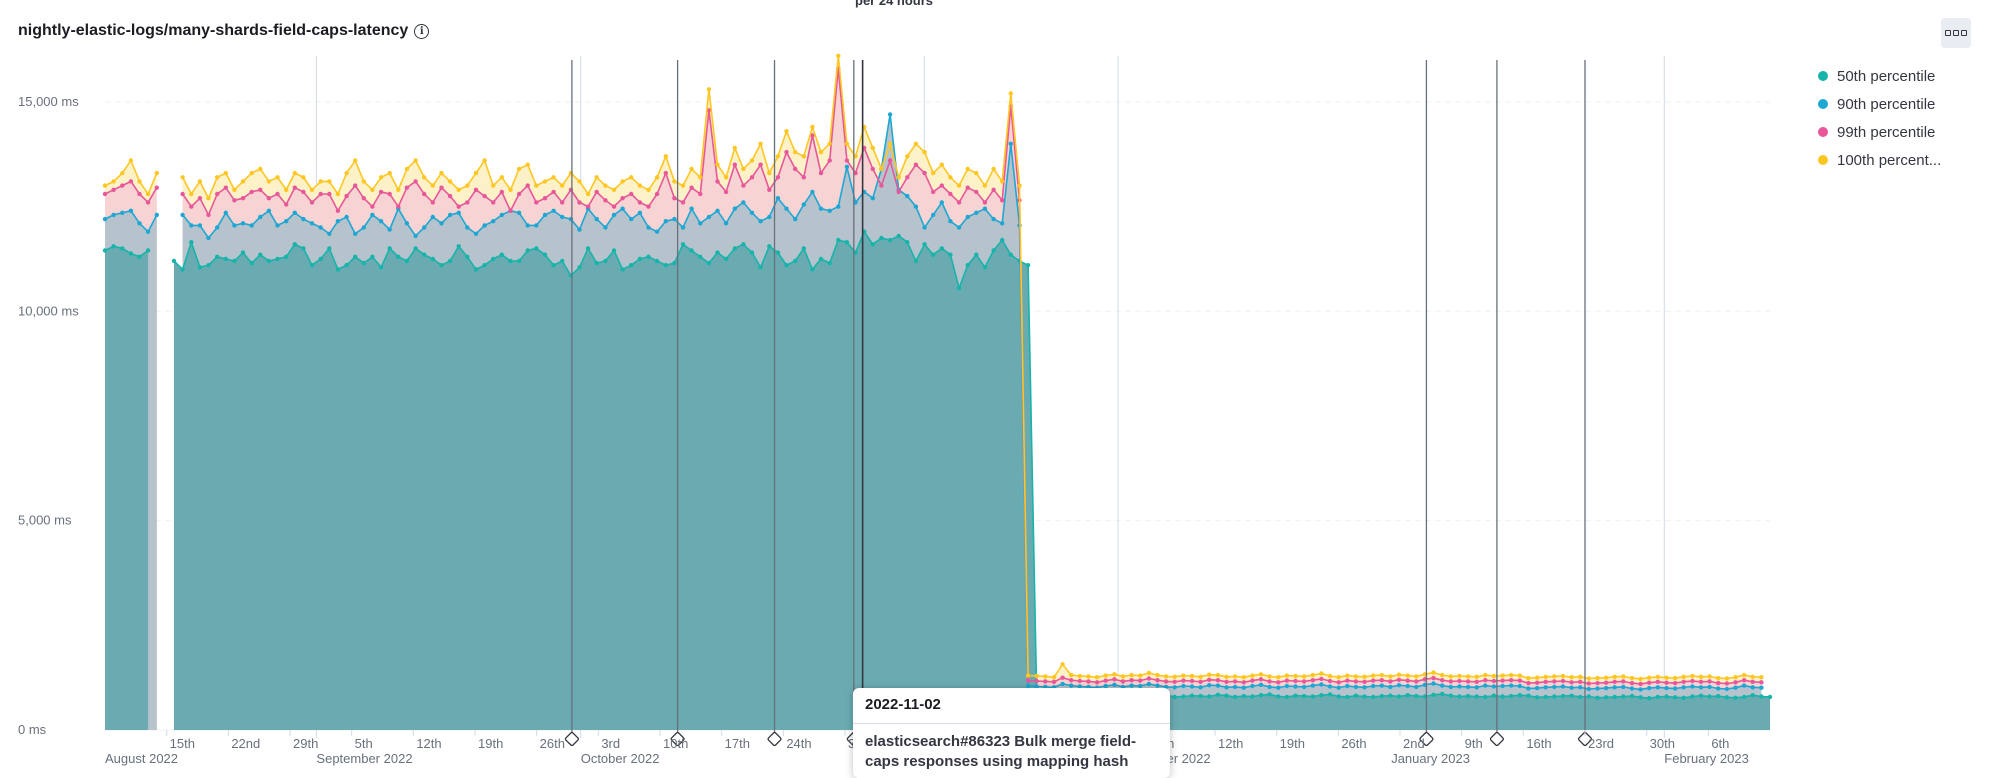 This screenshot has width=1999, height=778. Describe the element at coordinates (1662, 743) in the screenshot. I see `x-tick-label: 30th` at that location.